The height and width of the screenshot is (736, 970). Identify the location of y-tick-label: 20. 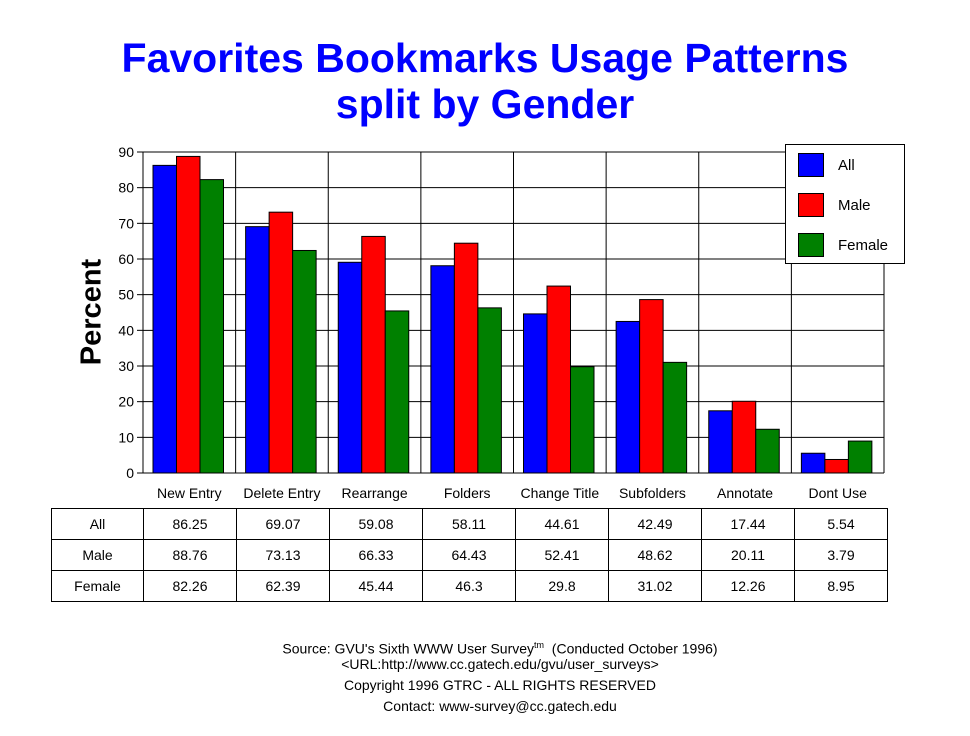
(126, 402).